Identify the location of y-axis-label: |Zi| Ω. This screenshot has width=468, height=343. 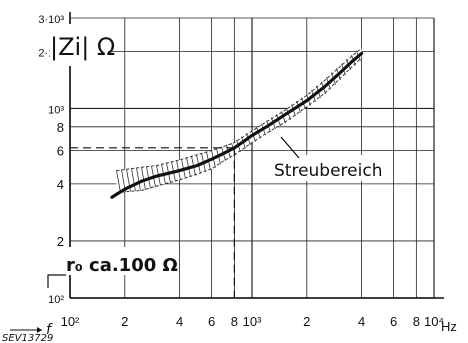
(82, 45).